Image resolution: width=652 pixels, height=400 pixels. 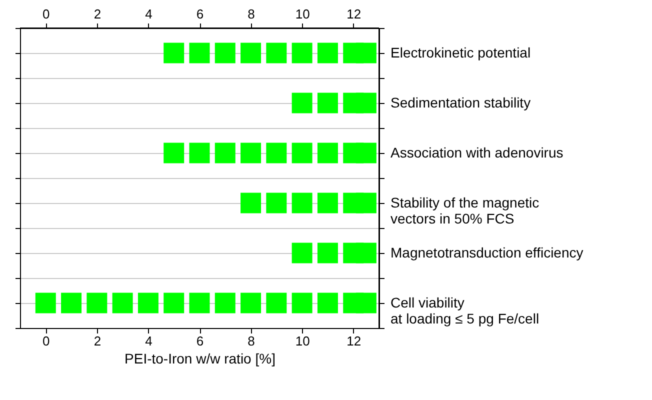 What do you see at coordinates (251, 341) in the screenshot?
I see `x-tick-label: 8` at bounding box center [251, 341].